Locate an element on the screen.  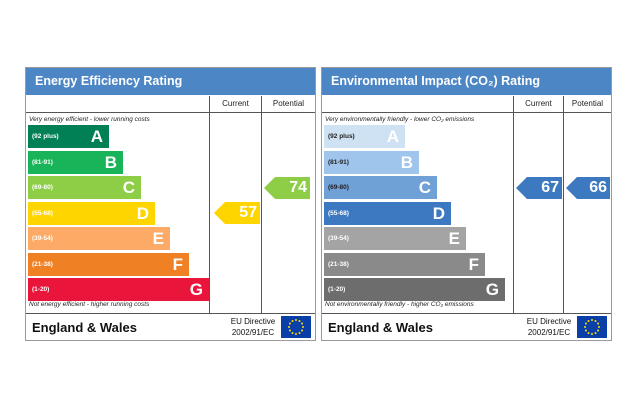
environmental-current-value: 67 is located at coordinates (550, 187).